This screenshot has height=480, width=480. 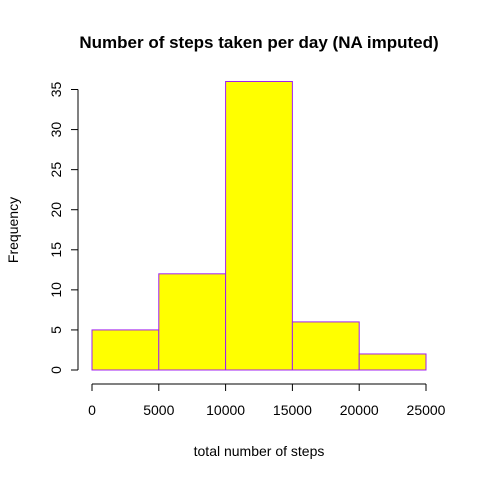 I want to click on y-tick-label: 20, so click(x=56, y=210).